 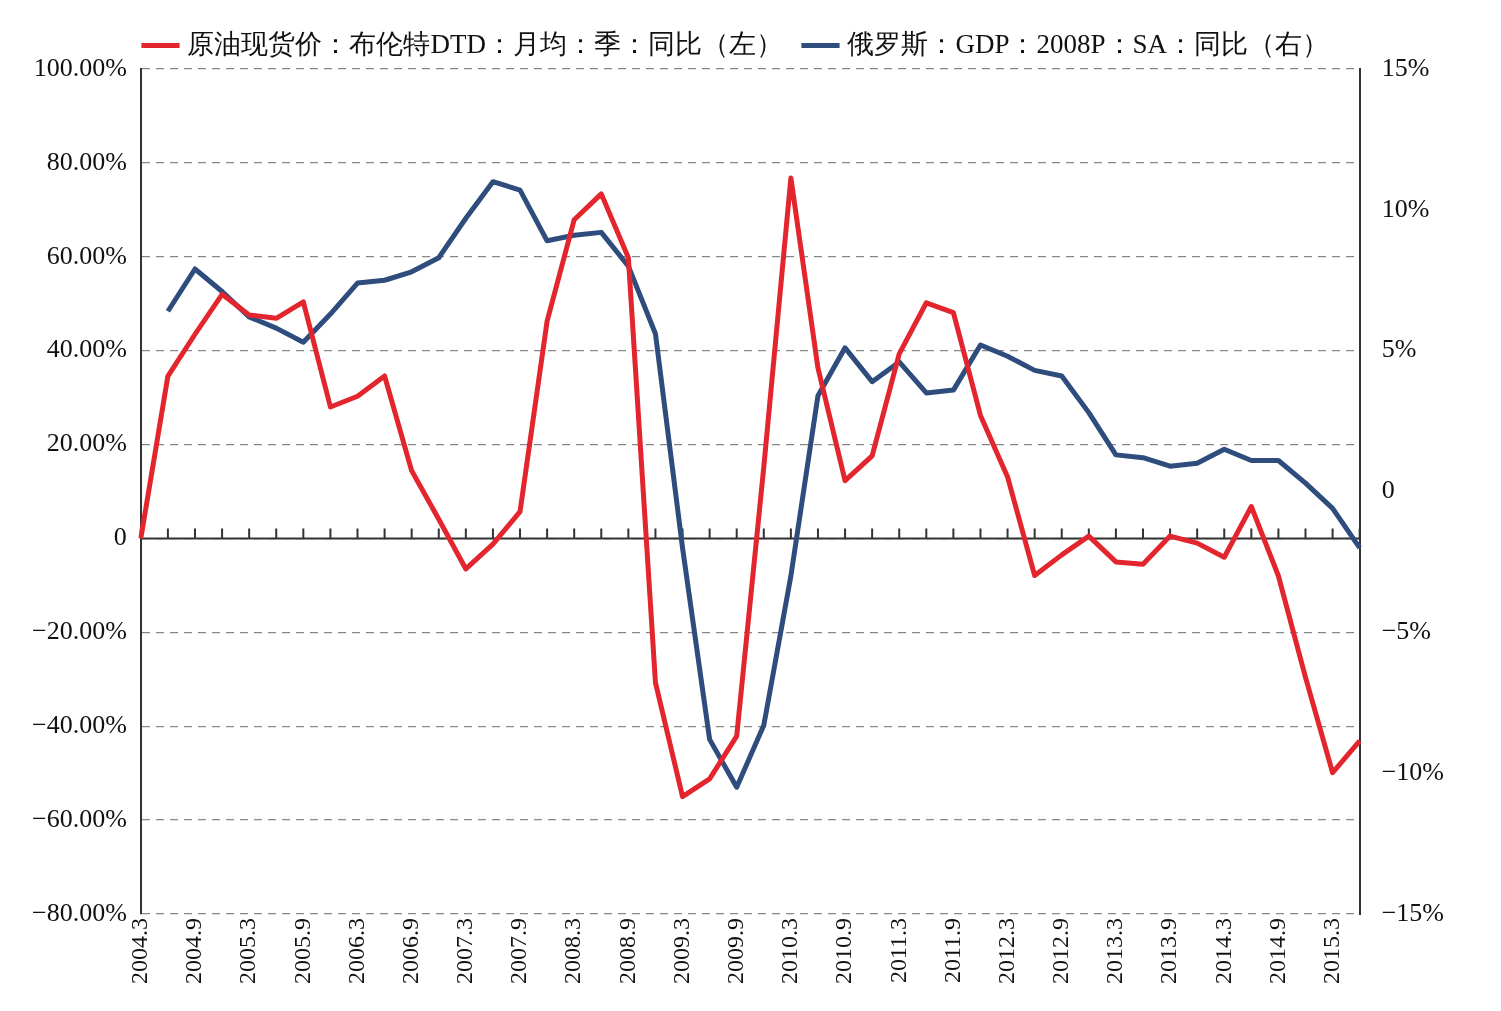 What do you see at coordinates (1168, 951) in the screenshot?
I see `x-tick-label: 2013.9` at bounding box center [1168, 951].